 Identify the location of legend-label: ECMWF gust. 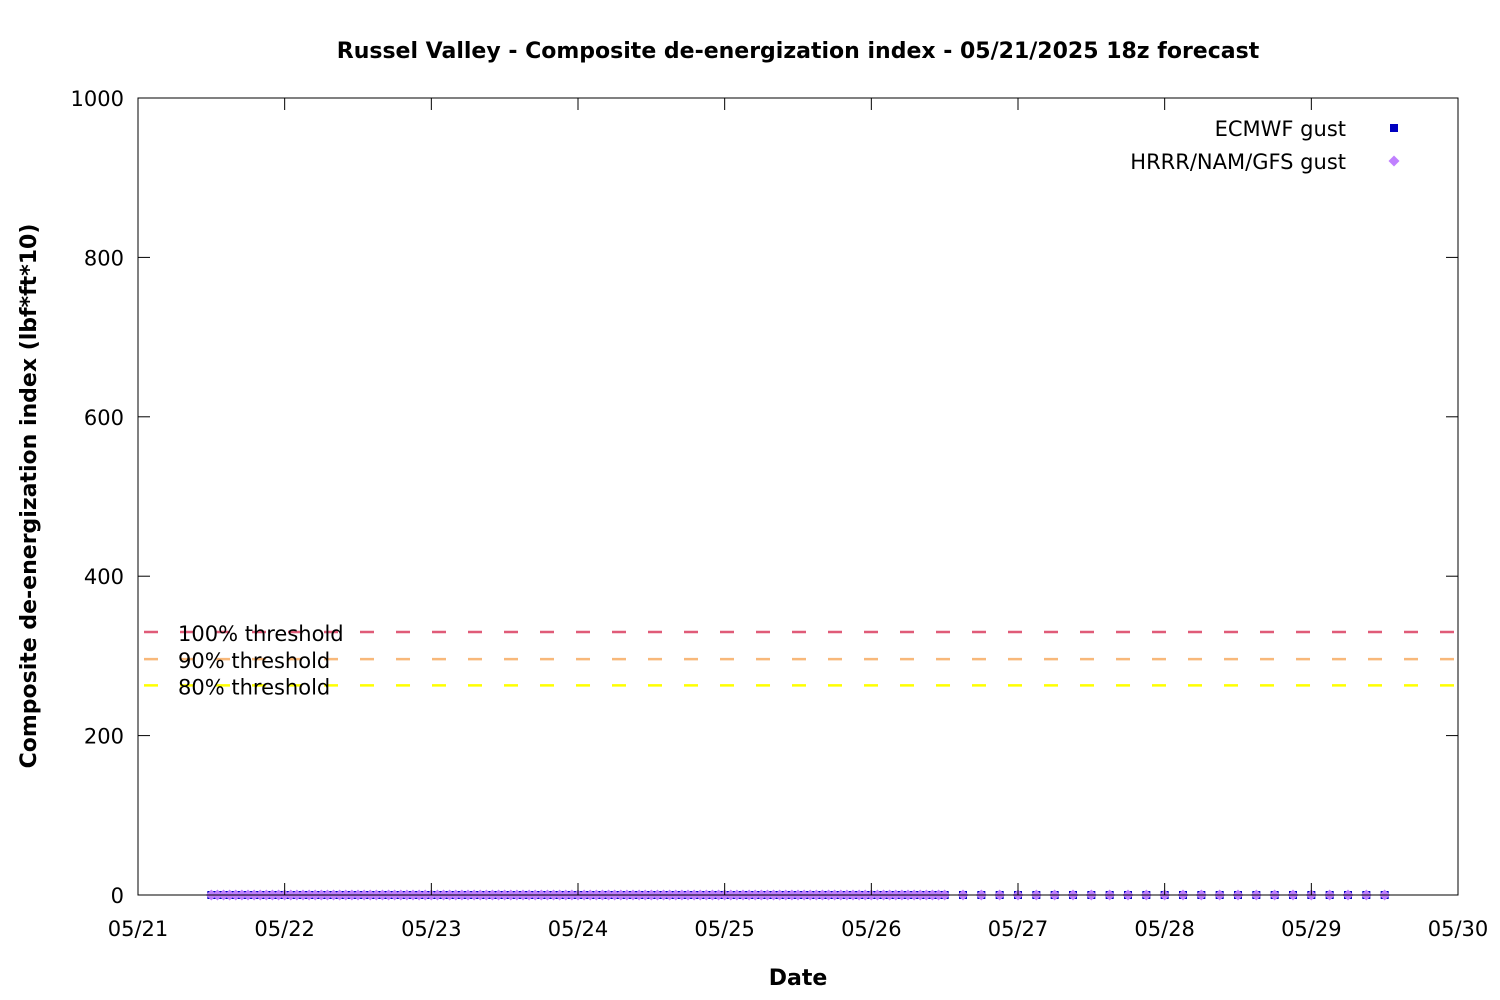
(1280, 129).